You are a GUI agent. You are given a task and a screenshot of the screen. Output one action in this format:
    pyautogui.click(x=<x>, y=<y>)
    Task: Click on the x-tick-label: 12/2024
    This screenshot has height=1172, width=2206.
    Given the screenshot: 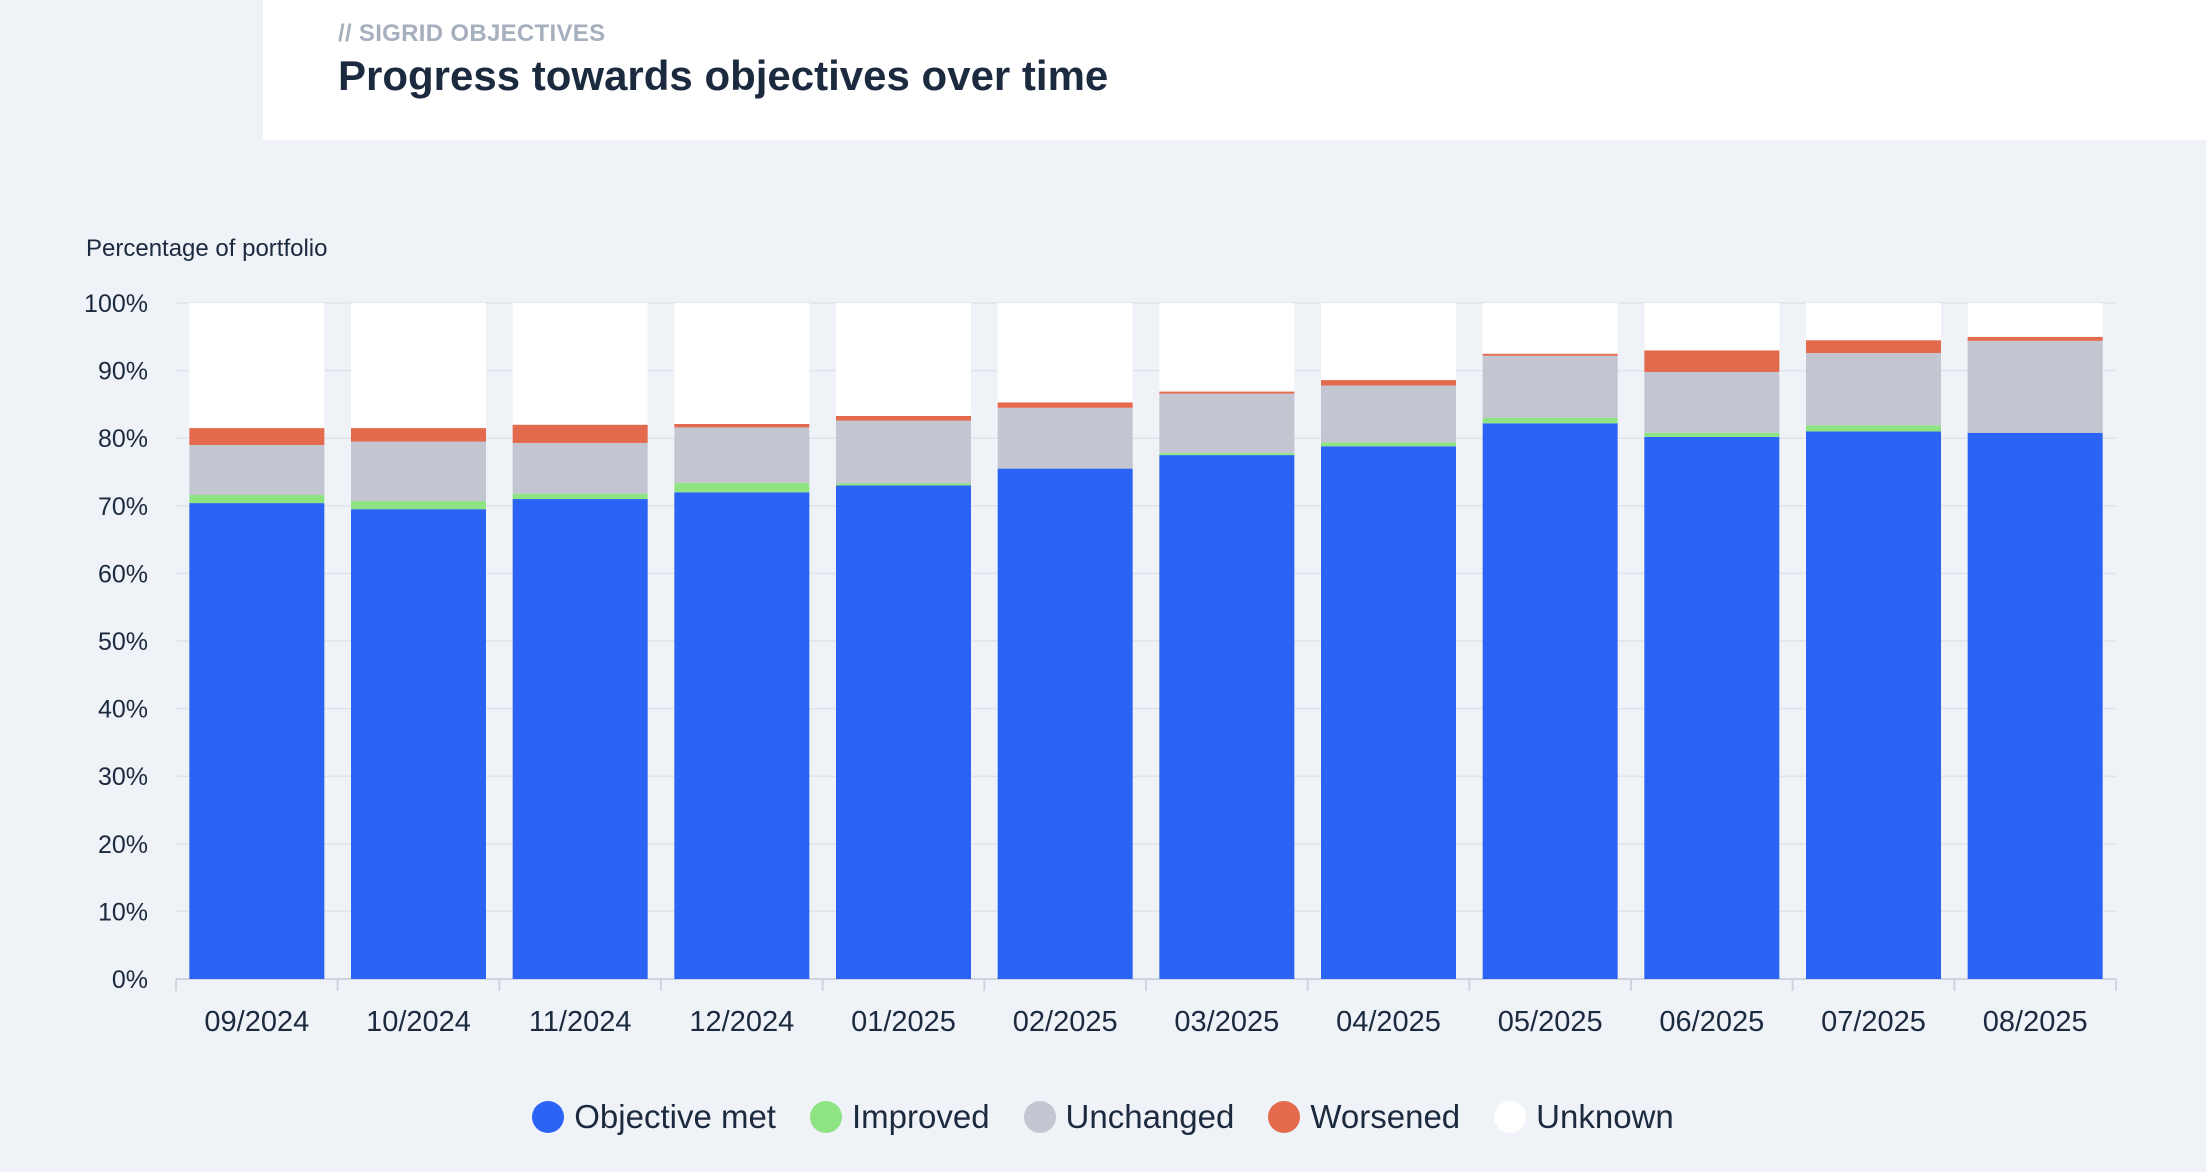 What is the action you would take?
    pyautogui.click(x=741, y=1022)
    